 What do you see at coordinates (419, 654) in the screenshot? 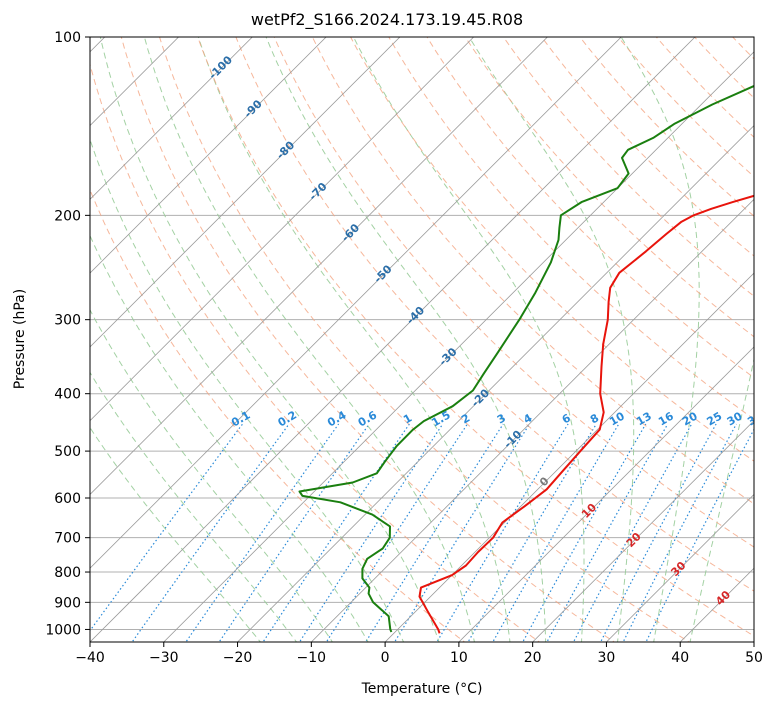
I see `x-axis-ticks: −40 −30 −20 −10 0 10 20 30 40 50` at bounding box center [419, 654].